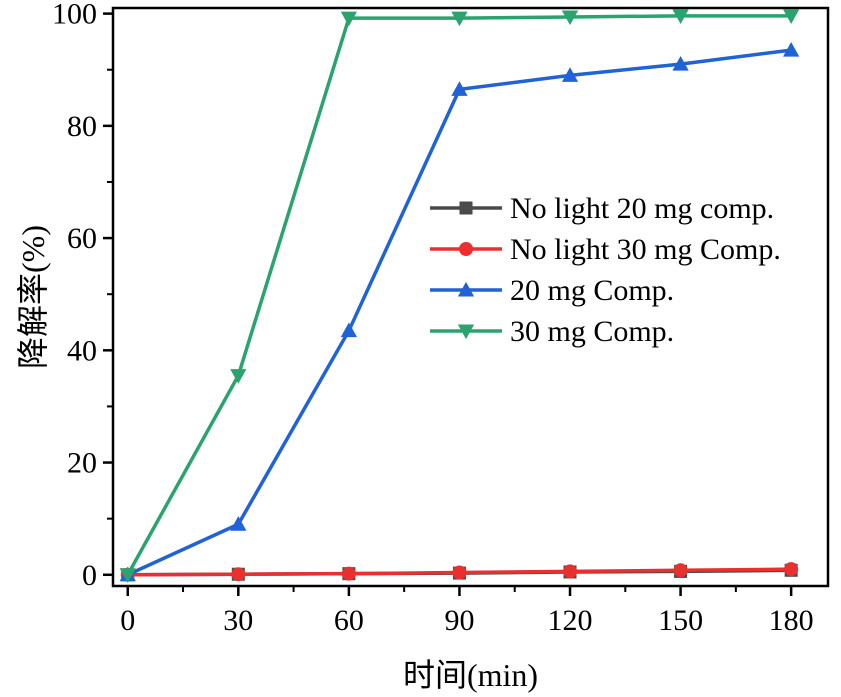 The height and width of the screenshot is (697, 841). I want to click on y-tick-label: 100, so click(74, 15).